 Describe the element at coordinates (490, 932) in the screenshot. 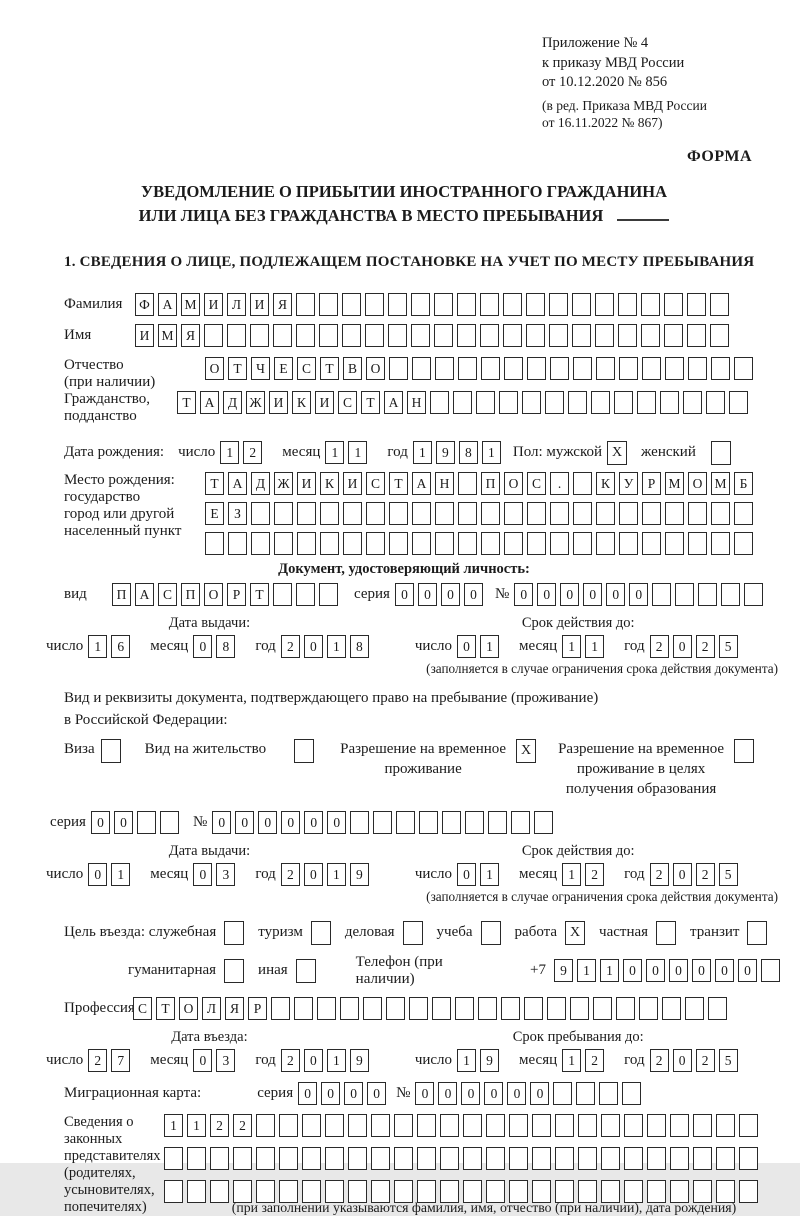

I see `study-checkbox` at that location.